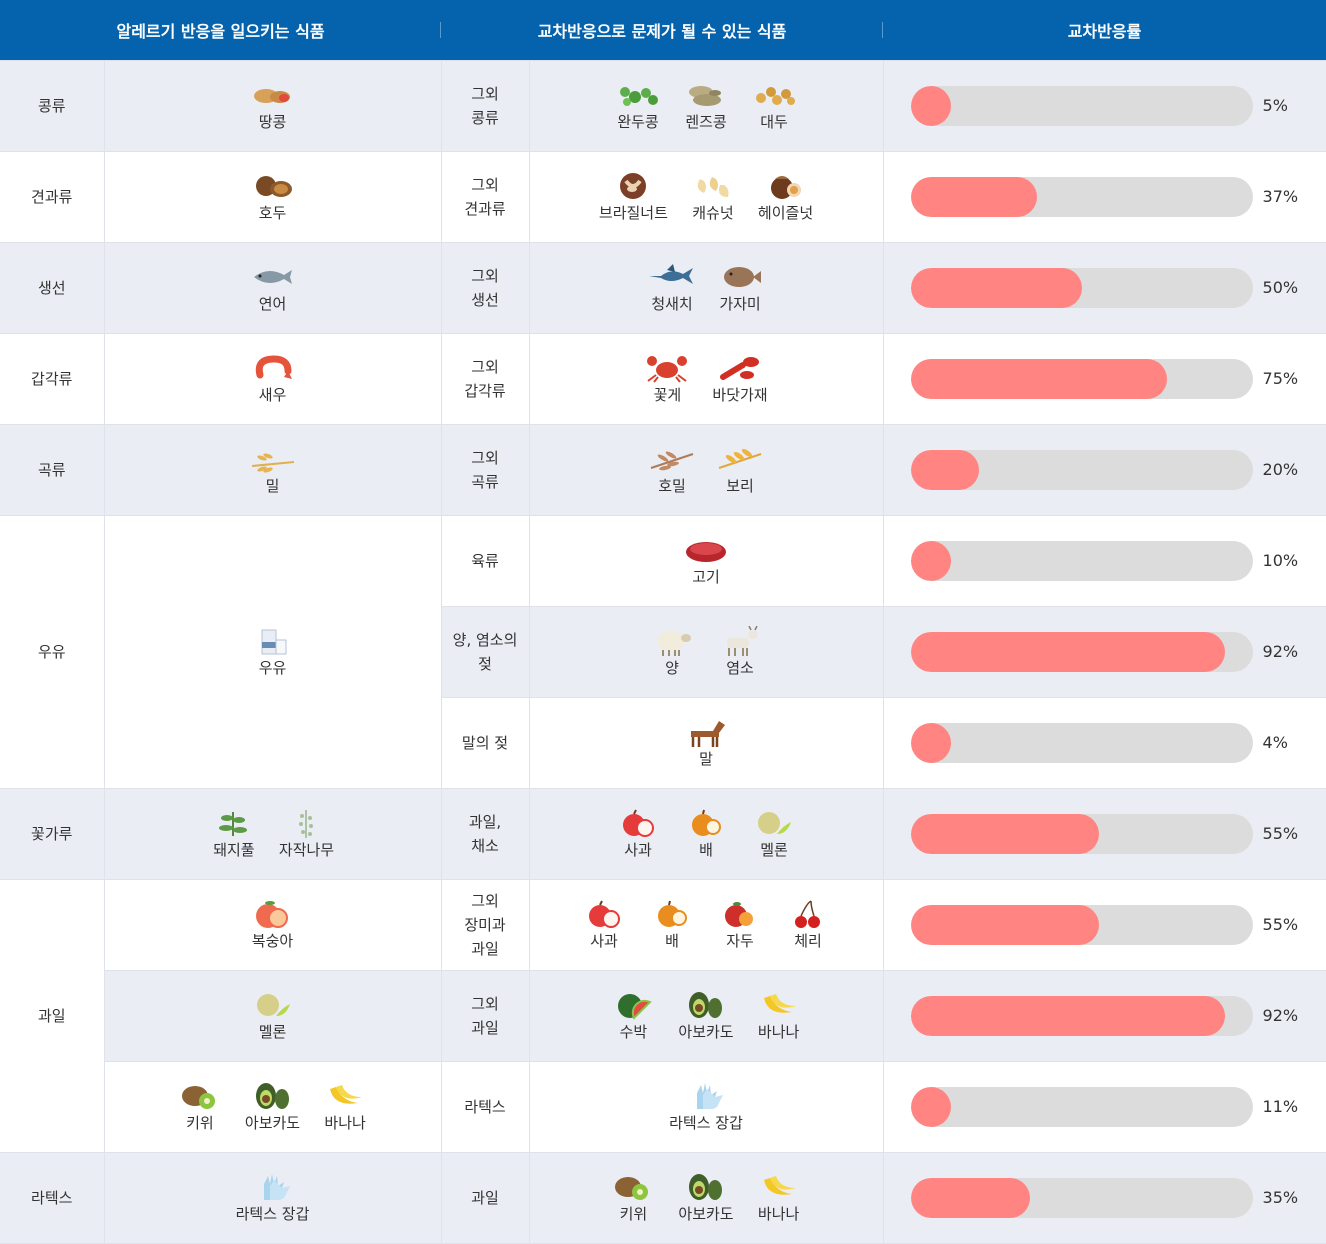 Image resolution: width=1326 pixels, height=1244 pixels. What do you see at coordinates (52, 651) in the screenshot?
I see `category-cell: 우유` at bounding box center [52, 651].